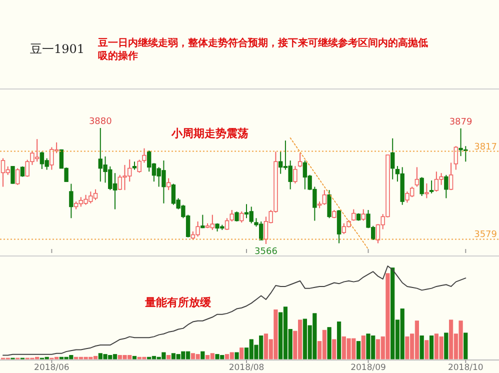  Describe the element at coordinates (461, 122) in the screenshot. I see `annotation: 3879` at that location.